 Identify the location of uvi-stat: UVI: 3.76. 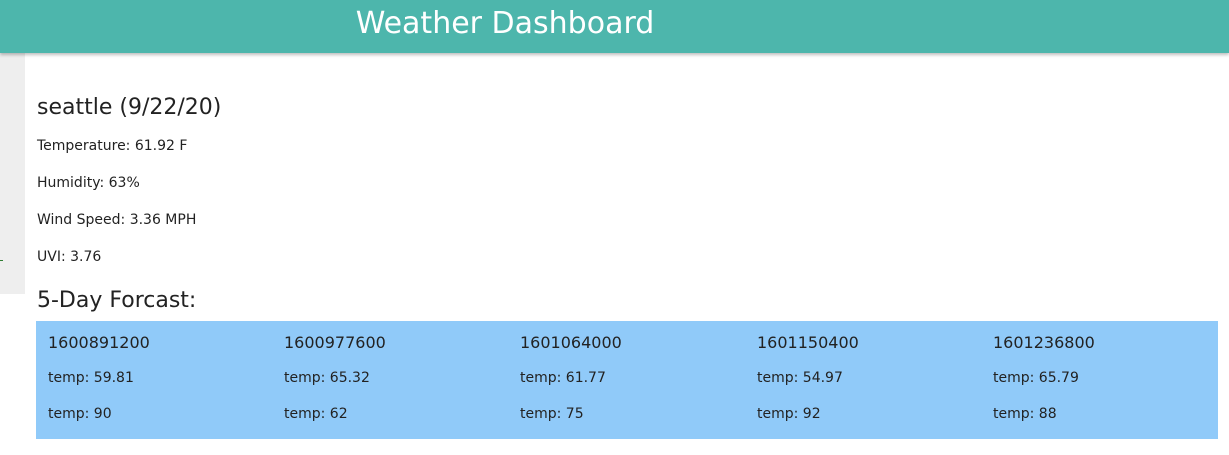
(69, 257).